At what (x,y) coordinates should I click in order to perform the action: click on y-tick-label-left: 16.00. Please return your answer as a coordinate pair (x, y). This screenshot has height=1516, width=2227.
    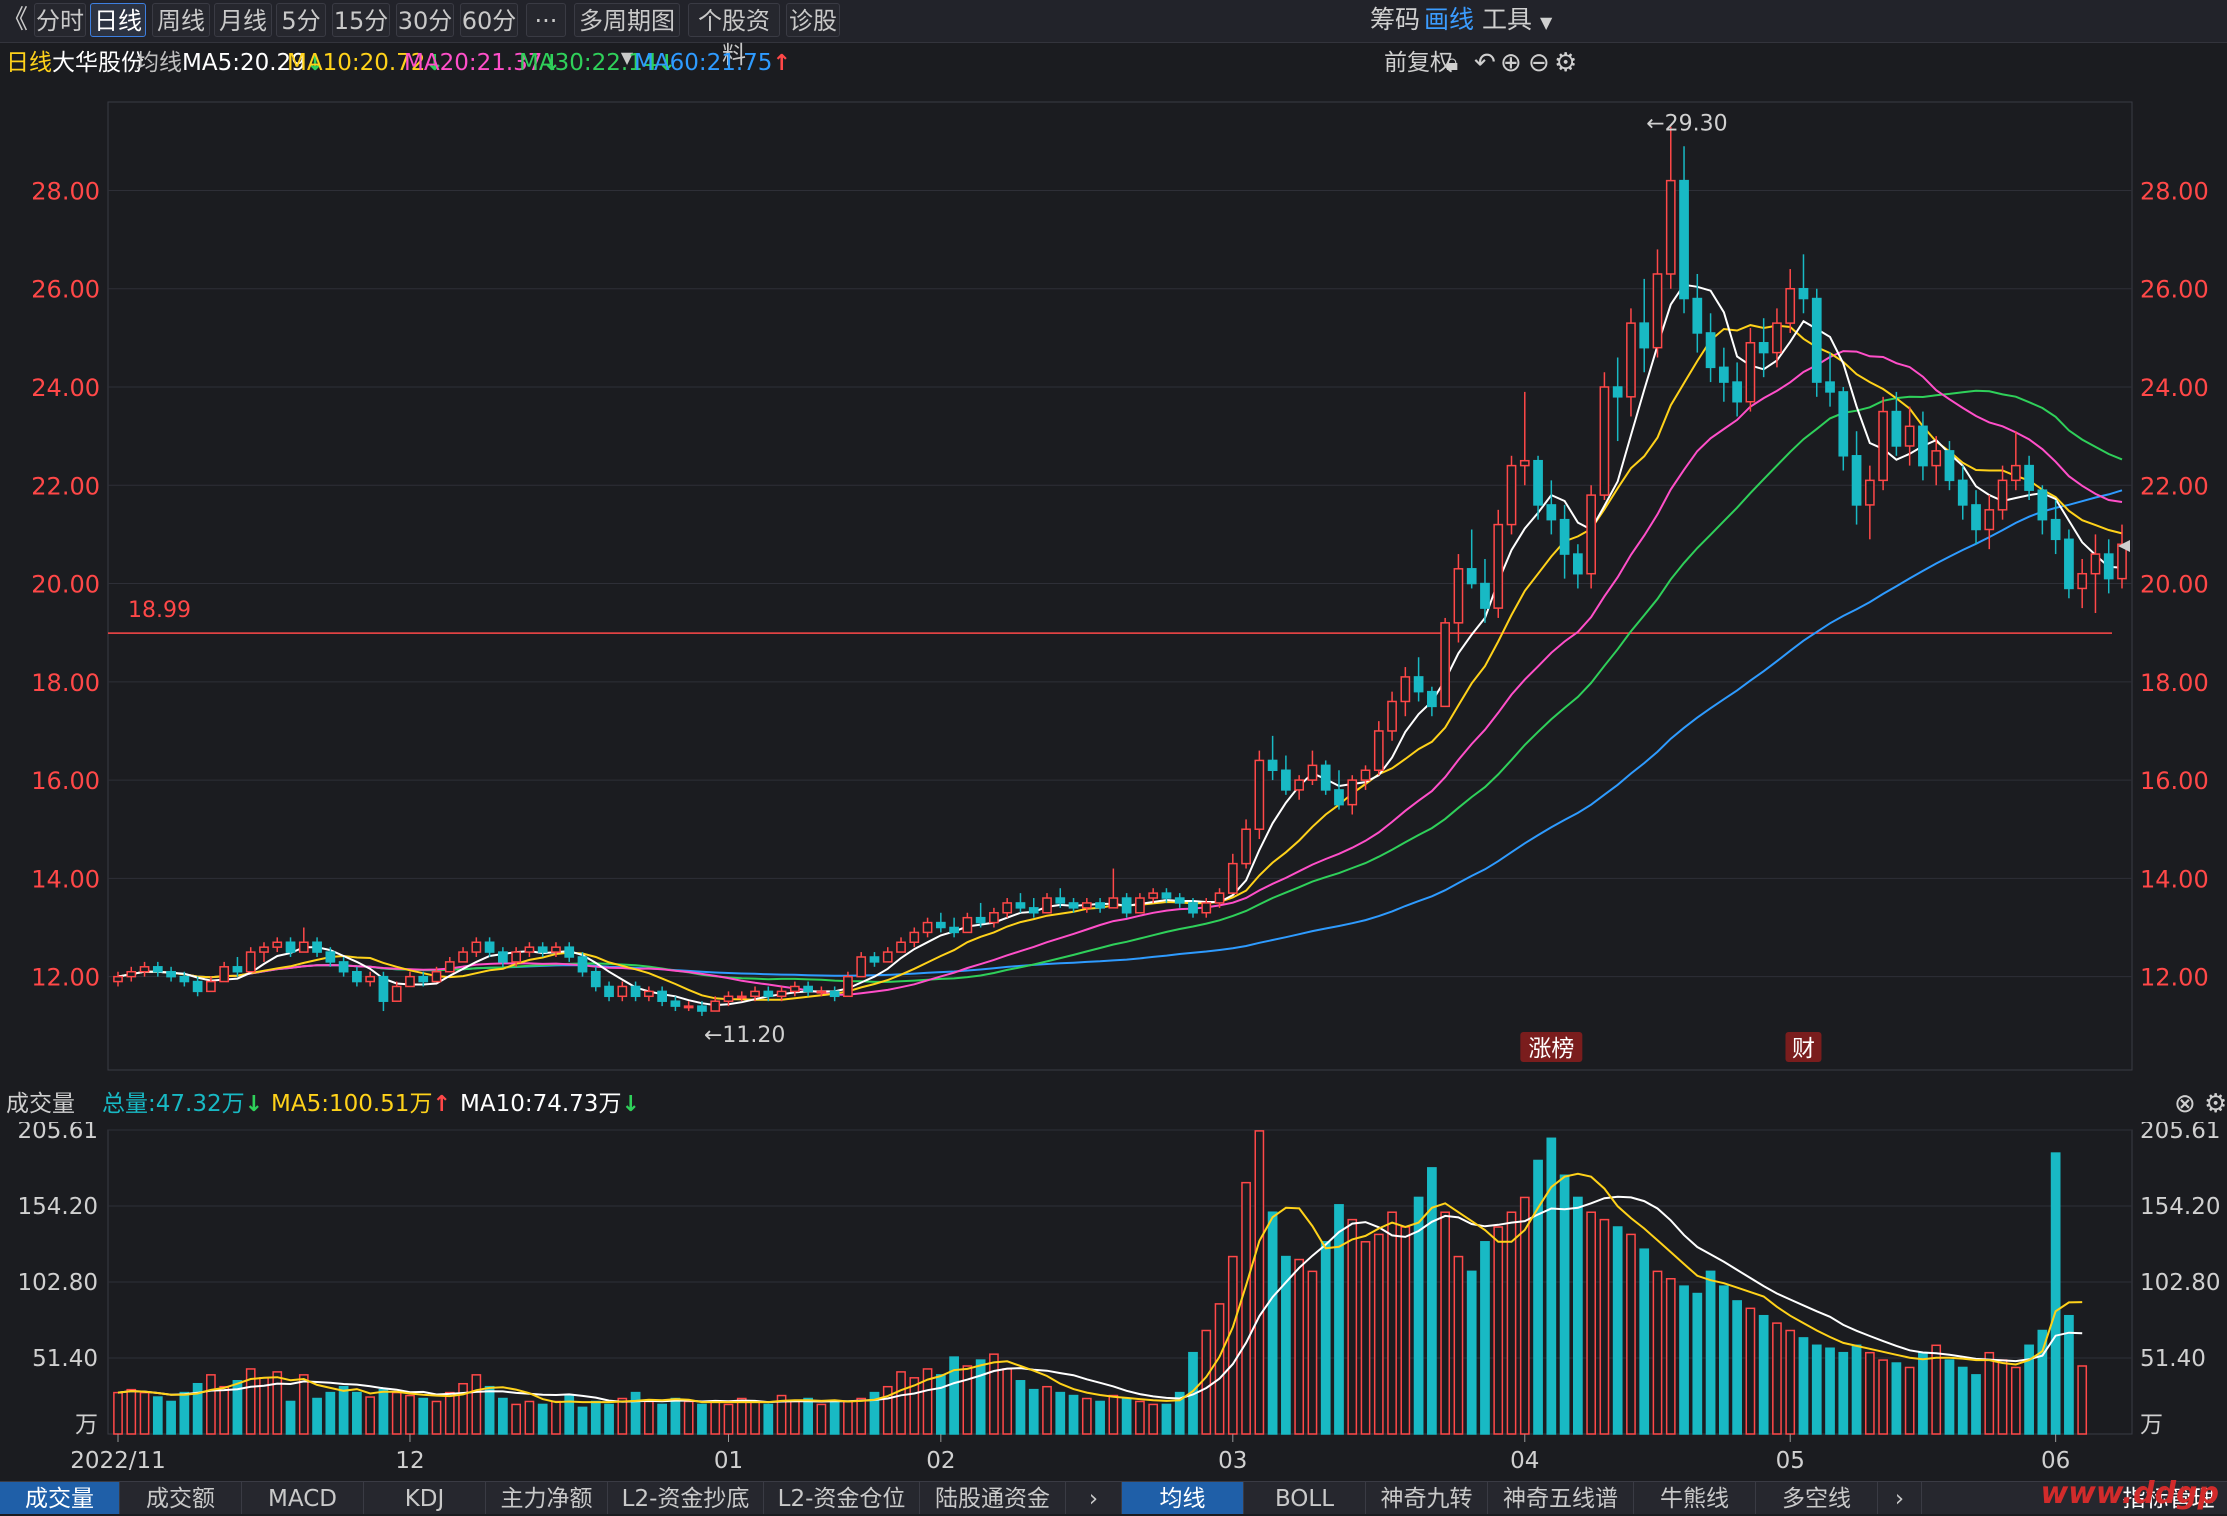
    Looking at the image, I should click on (65, 781).